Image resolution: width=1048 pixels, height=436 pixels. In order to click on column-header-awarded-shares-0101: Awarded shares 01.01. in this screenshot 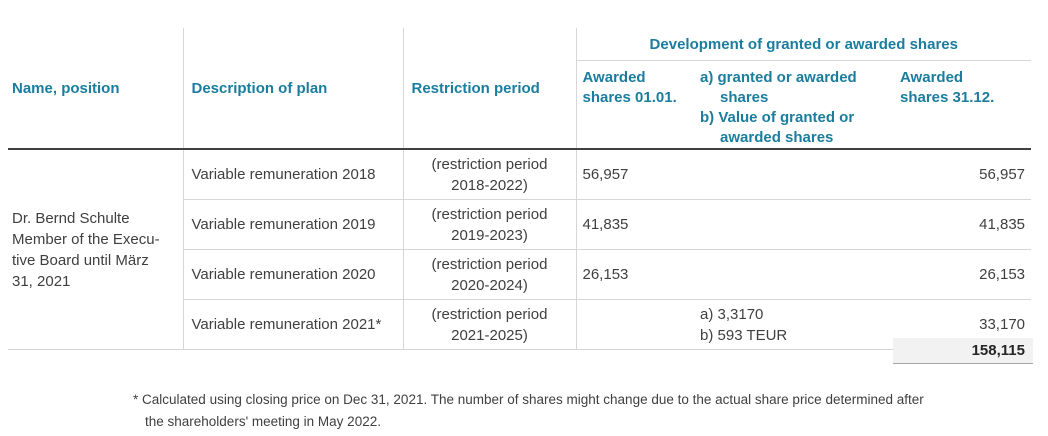, I will do `click(633, 105)`.